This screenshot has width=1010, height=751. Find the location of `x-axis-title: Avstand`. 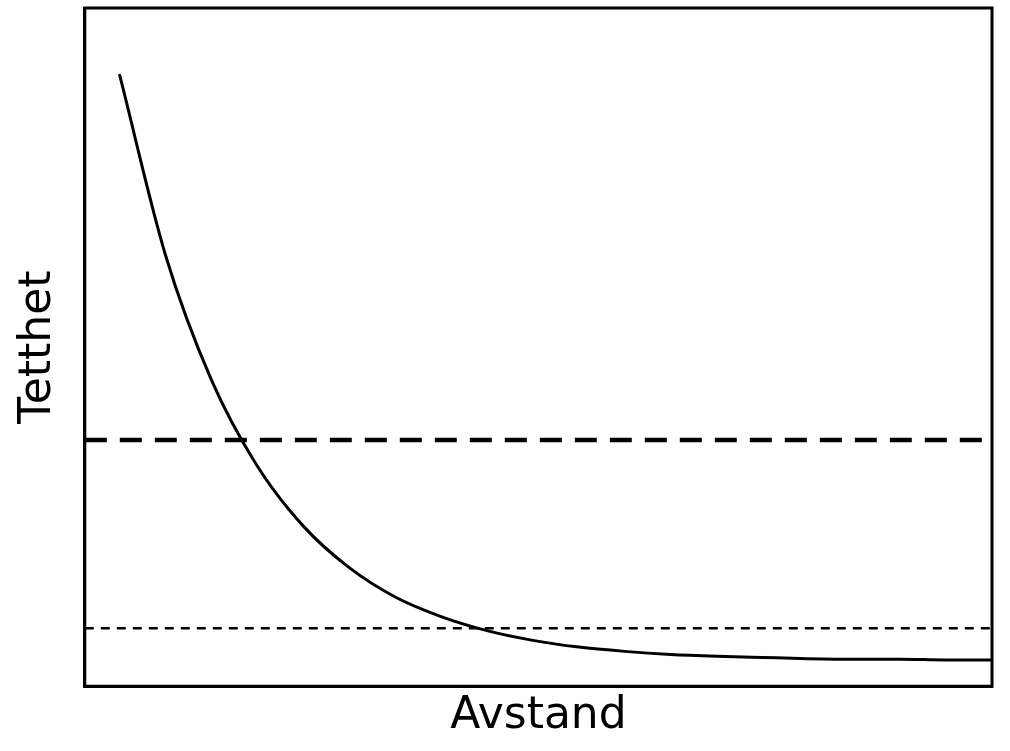

x-axis-title: Avstand is located at coordinates (538, 713).